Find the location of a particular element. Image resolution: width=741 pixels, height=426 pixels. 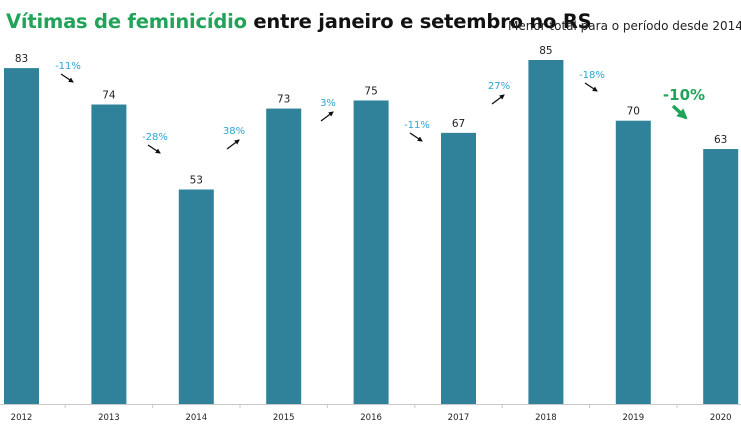

title-highlight: Vítimas de feminicídio is located at coordinates (126, 21).